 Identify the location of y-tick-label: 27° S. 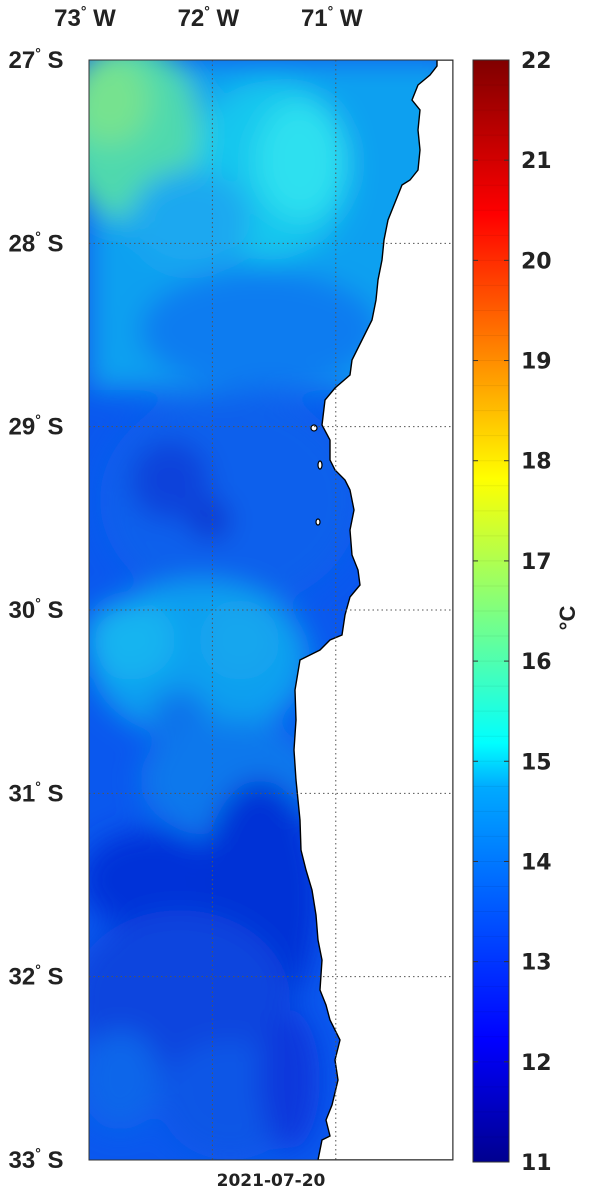
(36, 59).